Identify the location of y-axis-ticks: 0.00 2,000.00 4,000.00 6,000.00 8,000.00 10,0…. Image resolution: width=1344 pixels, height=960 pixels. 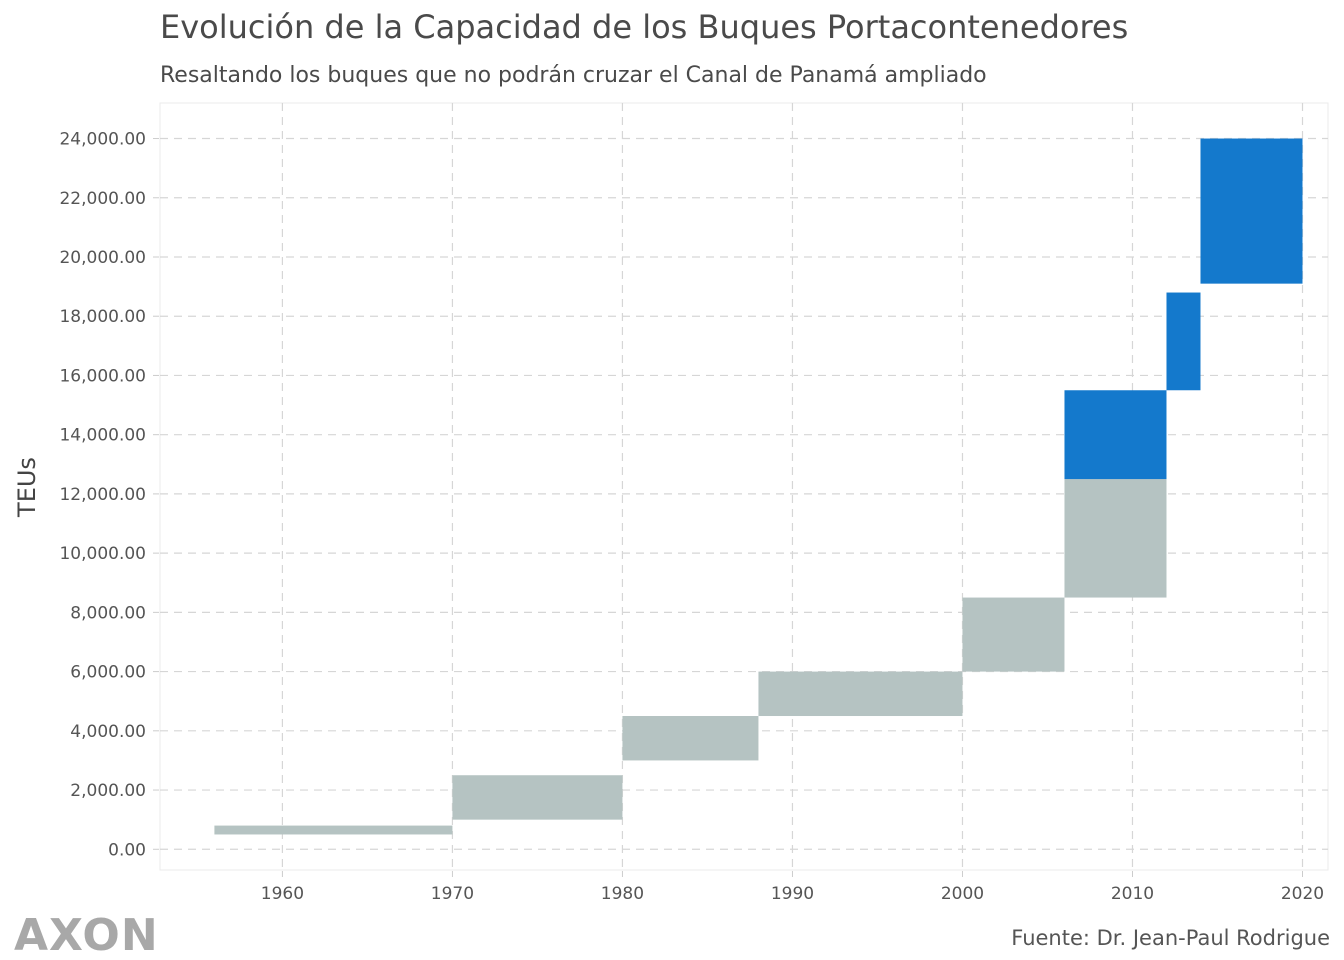
(109, 495).